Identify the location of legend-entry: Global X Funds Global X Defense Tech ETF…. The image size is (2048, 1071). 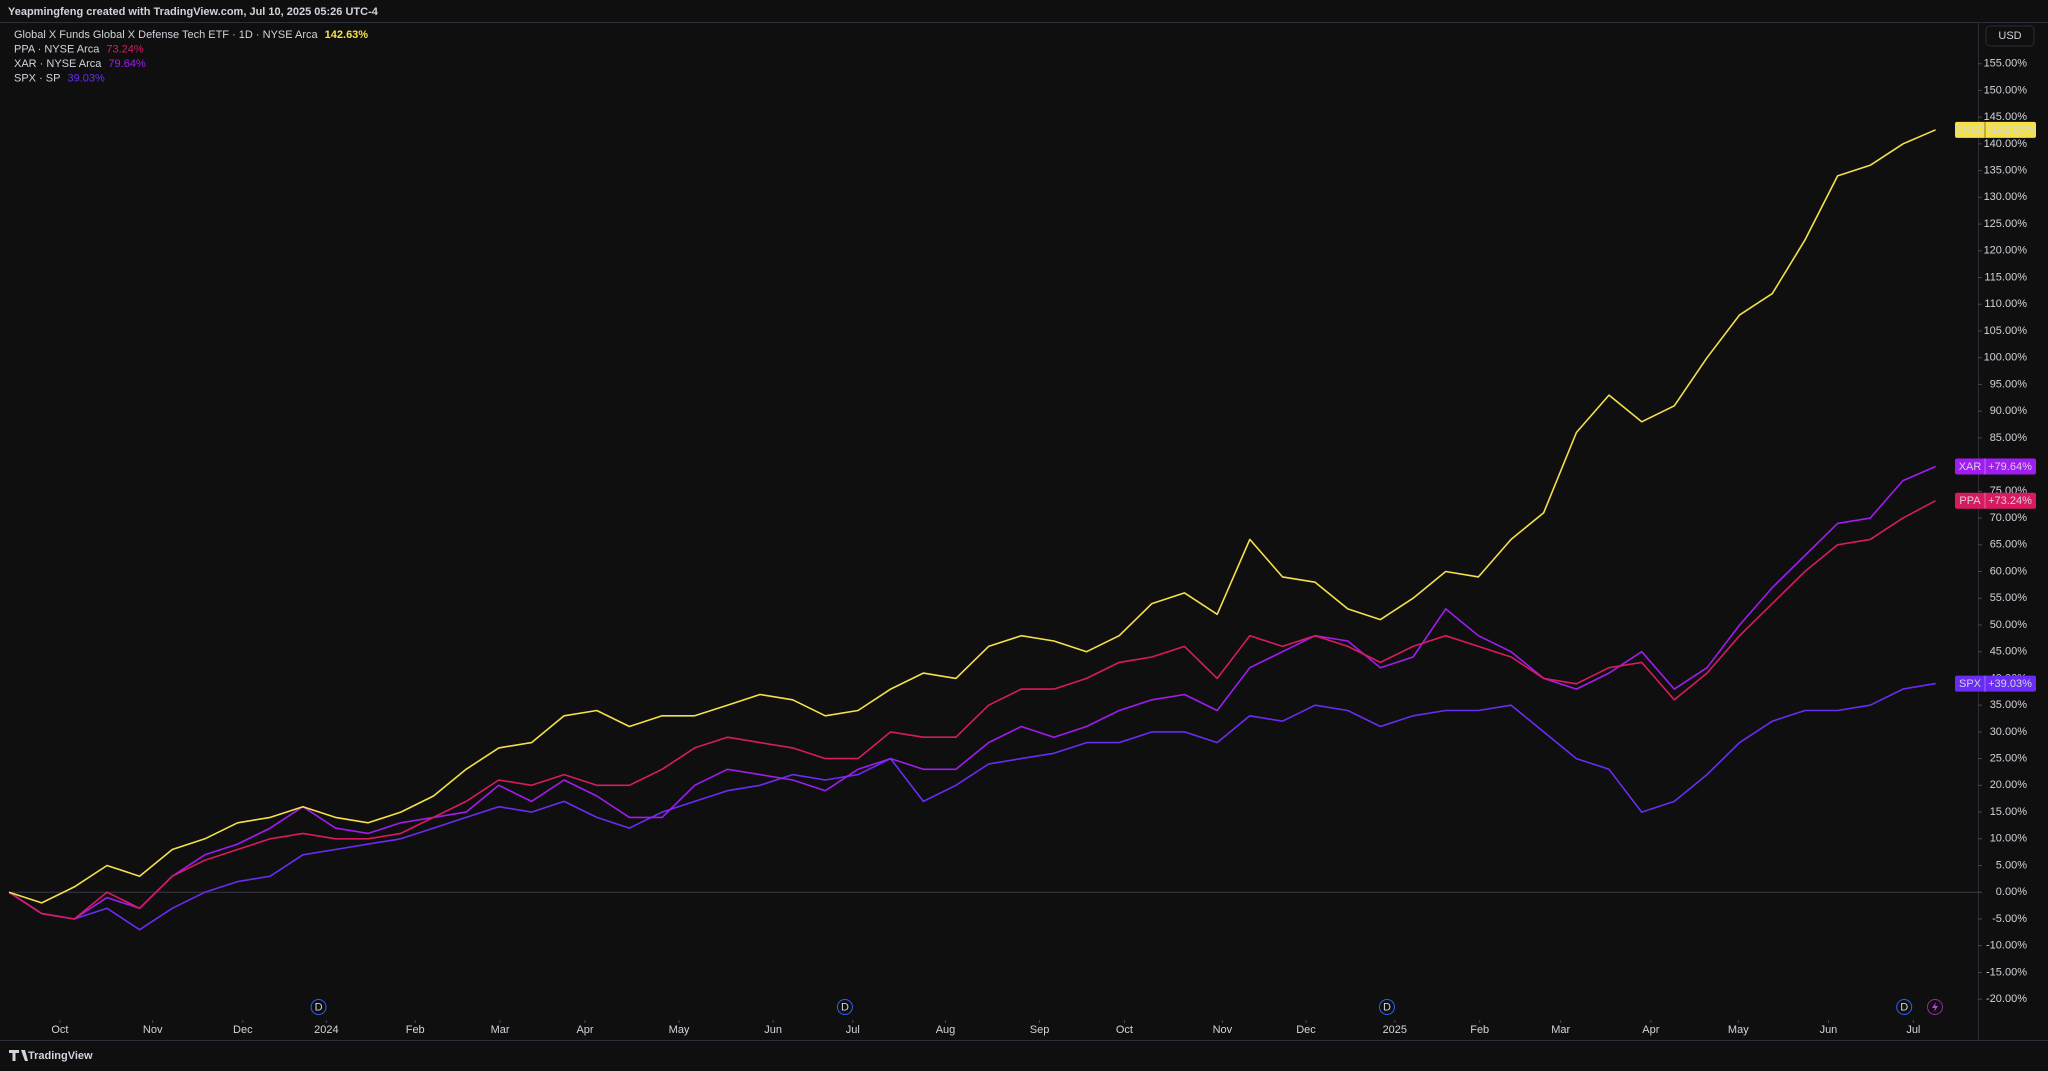
(191, 35).